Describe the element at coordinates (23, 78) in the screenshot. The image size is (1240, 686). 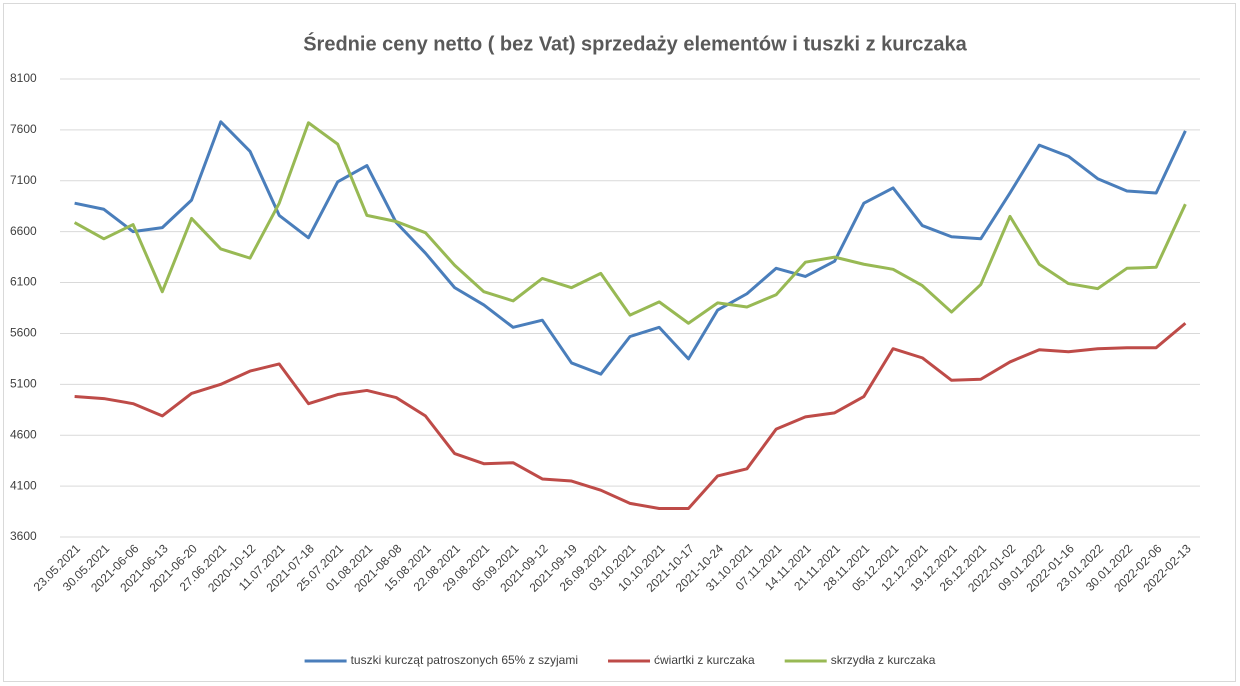
I see `y-tick-label: 8100` at that location.